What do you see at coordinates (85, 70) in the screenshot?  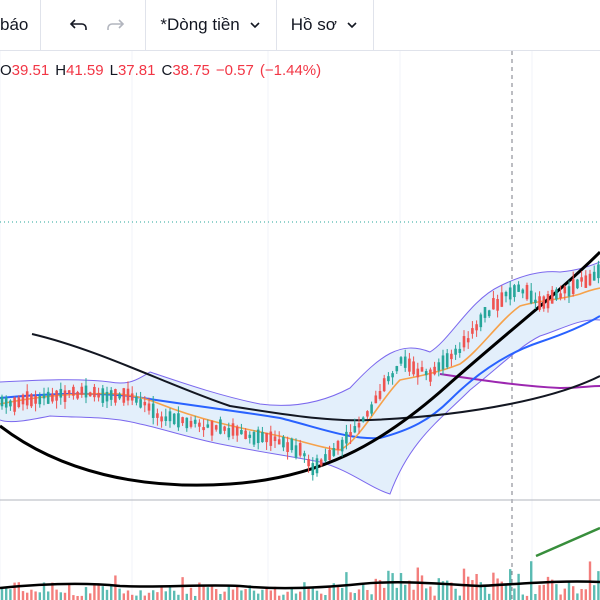 I see `high-value: 41.59` at bounding box center [85, 70].